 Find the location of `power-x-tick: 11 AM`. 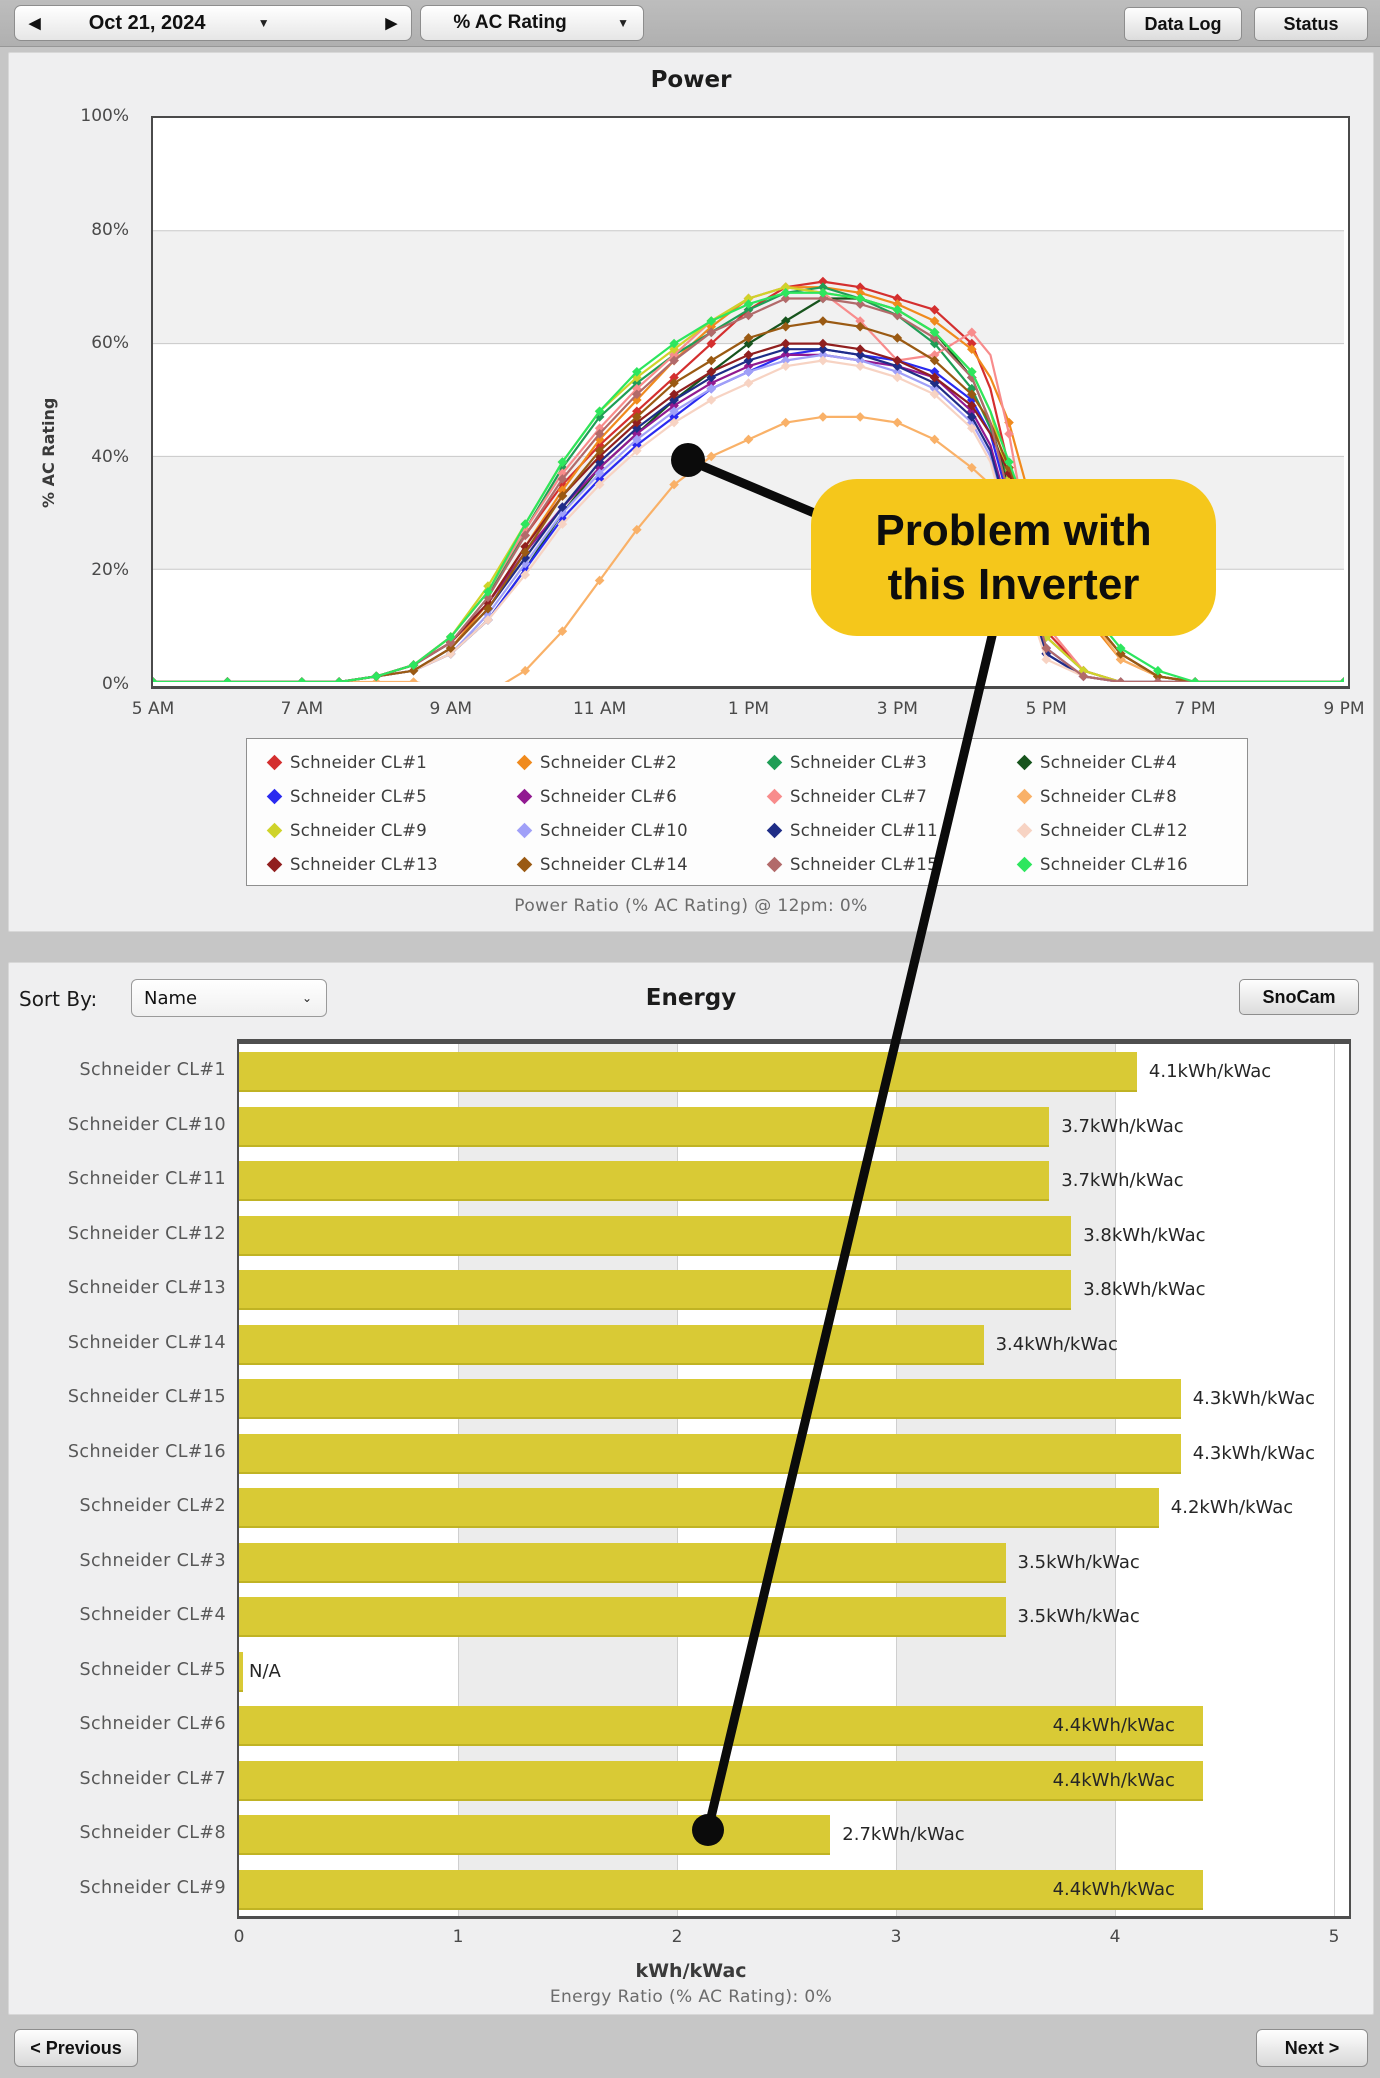

power-x-tick: 11 AM is located at coordinates (599, 709).